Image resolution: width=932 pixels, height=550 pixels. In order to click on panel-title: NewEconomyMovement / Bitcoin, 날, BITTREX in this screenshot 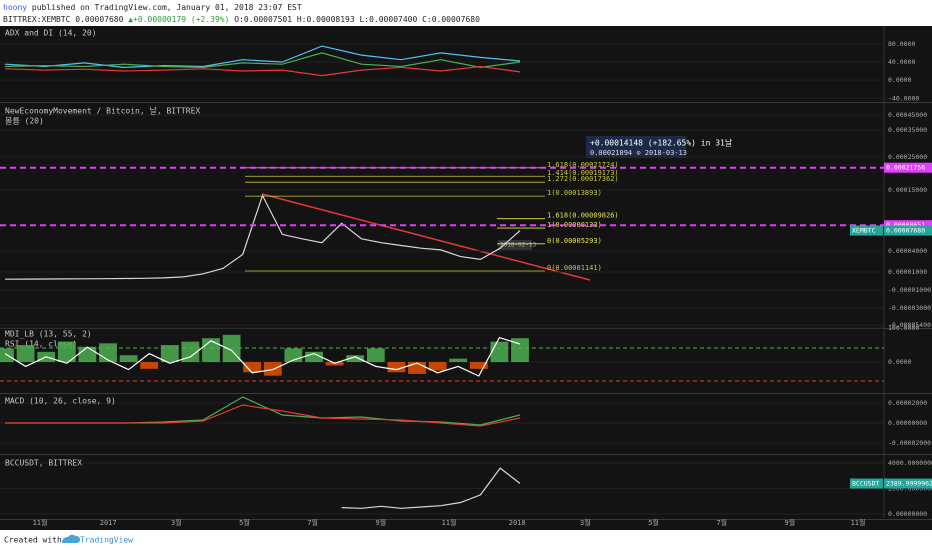, I will do `click(102, 111)`.